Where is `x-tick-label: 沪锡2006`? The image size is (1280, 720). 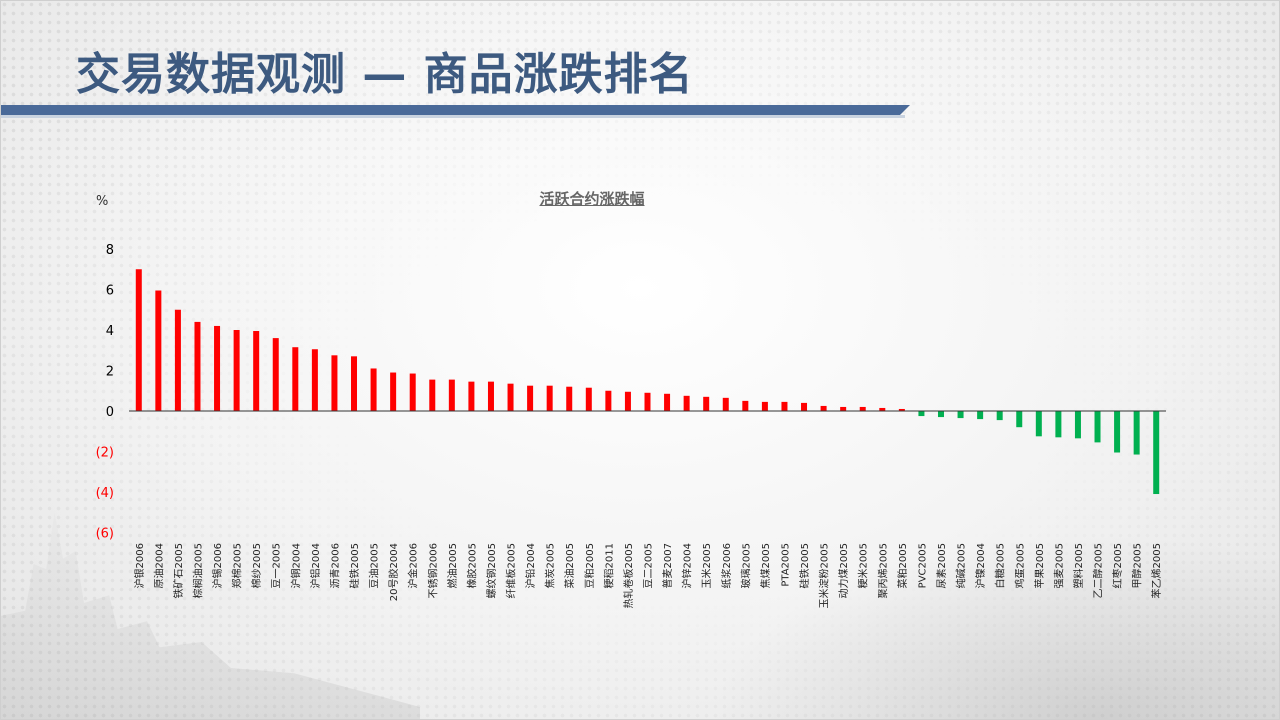 x-tick-label: 沪锡2006 is located at coordinates (217, 565).